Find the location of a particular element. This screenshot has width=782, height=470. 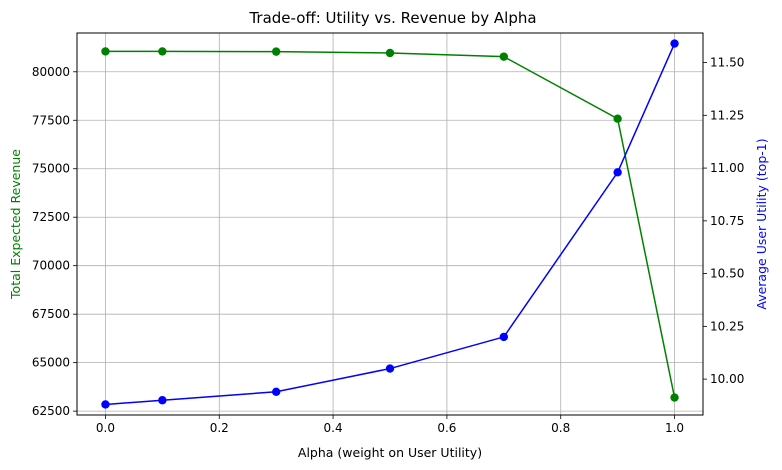

y-right-tick-label: 10.75 is located at coordinates (727, 221).